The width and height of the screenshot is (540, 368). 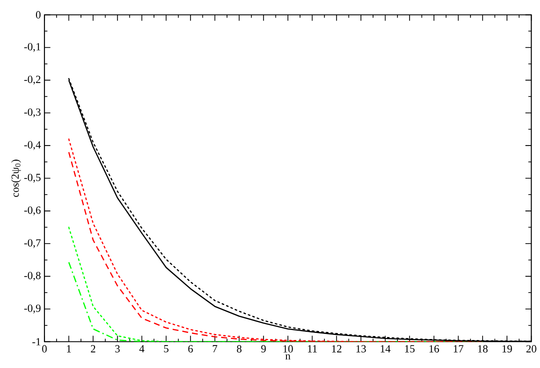 What do you see at coordinates (93, 348) in the screenshot?
I see `x-tick-label: 2` at bounding box center [93, 348].